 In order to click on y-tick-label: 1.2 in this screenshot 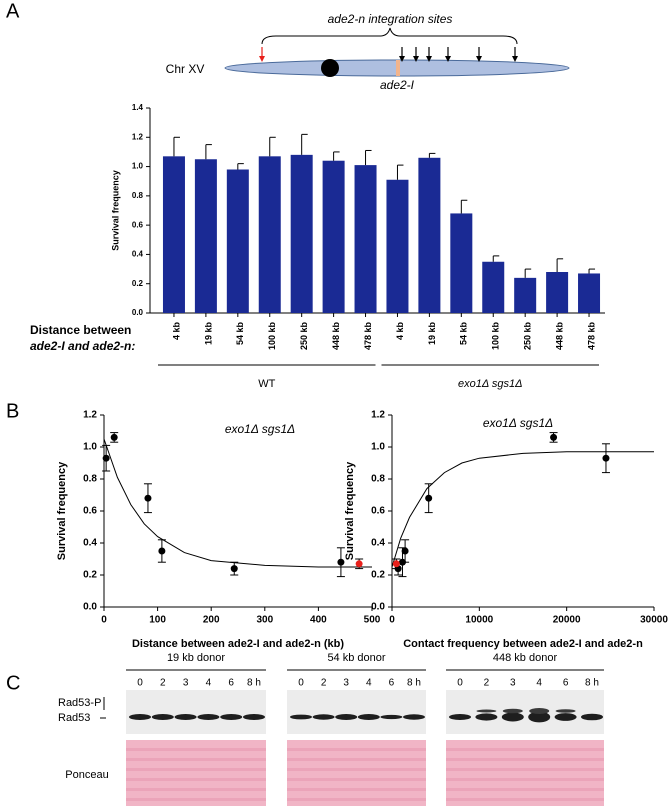, I will do `click(138, 136)`.